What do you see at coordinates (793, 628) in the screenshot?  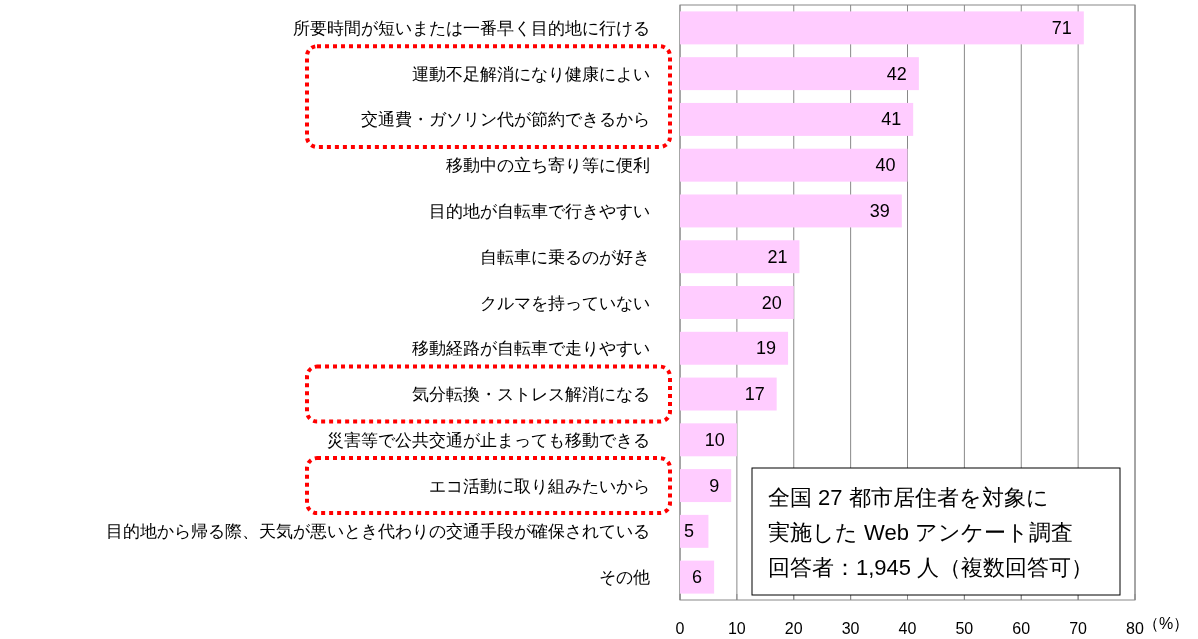 I see `x-tick-label: 20` at bounding box center [793, 628].